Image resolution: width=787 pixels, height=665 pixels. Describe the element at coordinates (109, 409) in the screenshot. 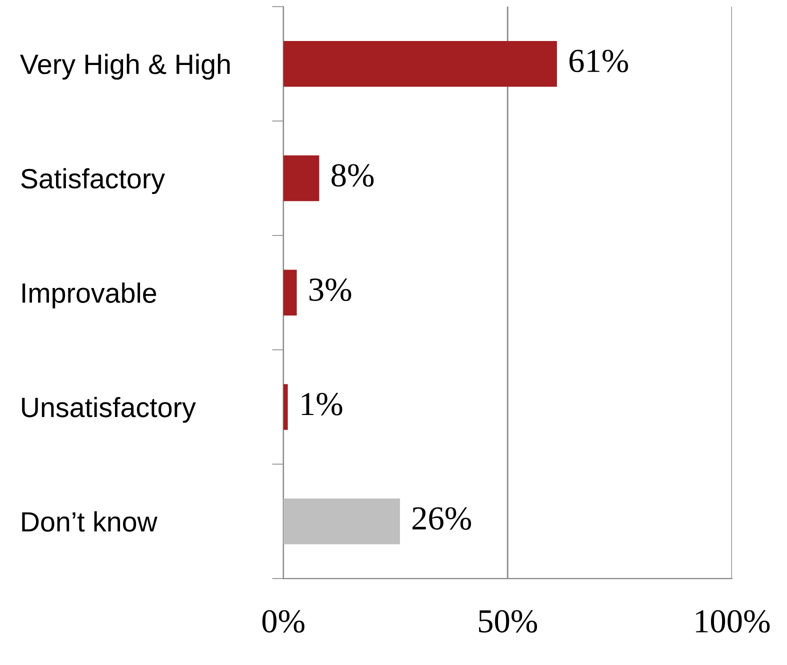

I see `y-tick-label: Unsatisfactory` at that location.